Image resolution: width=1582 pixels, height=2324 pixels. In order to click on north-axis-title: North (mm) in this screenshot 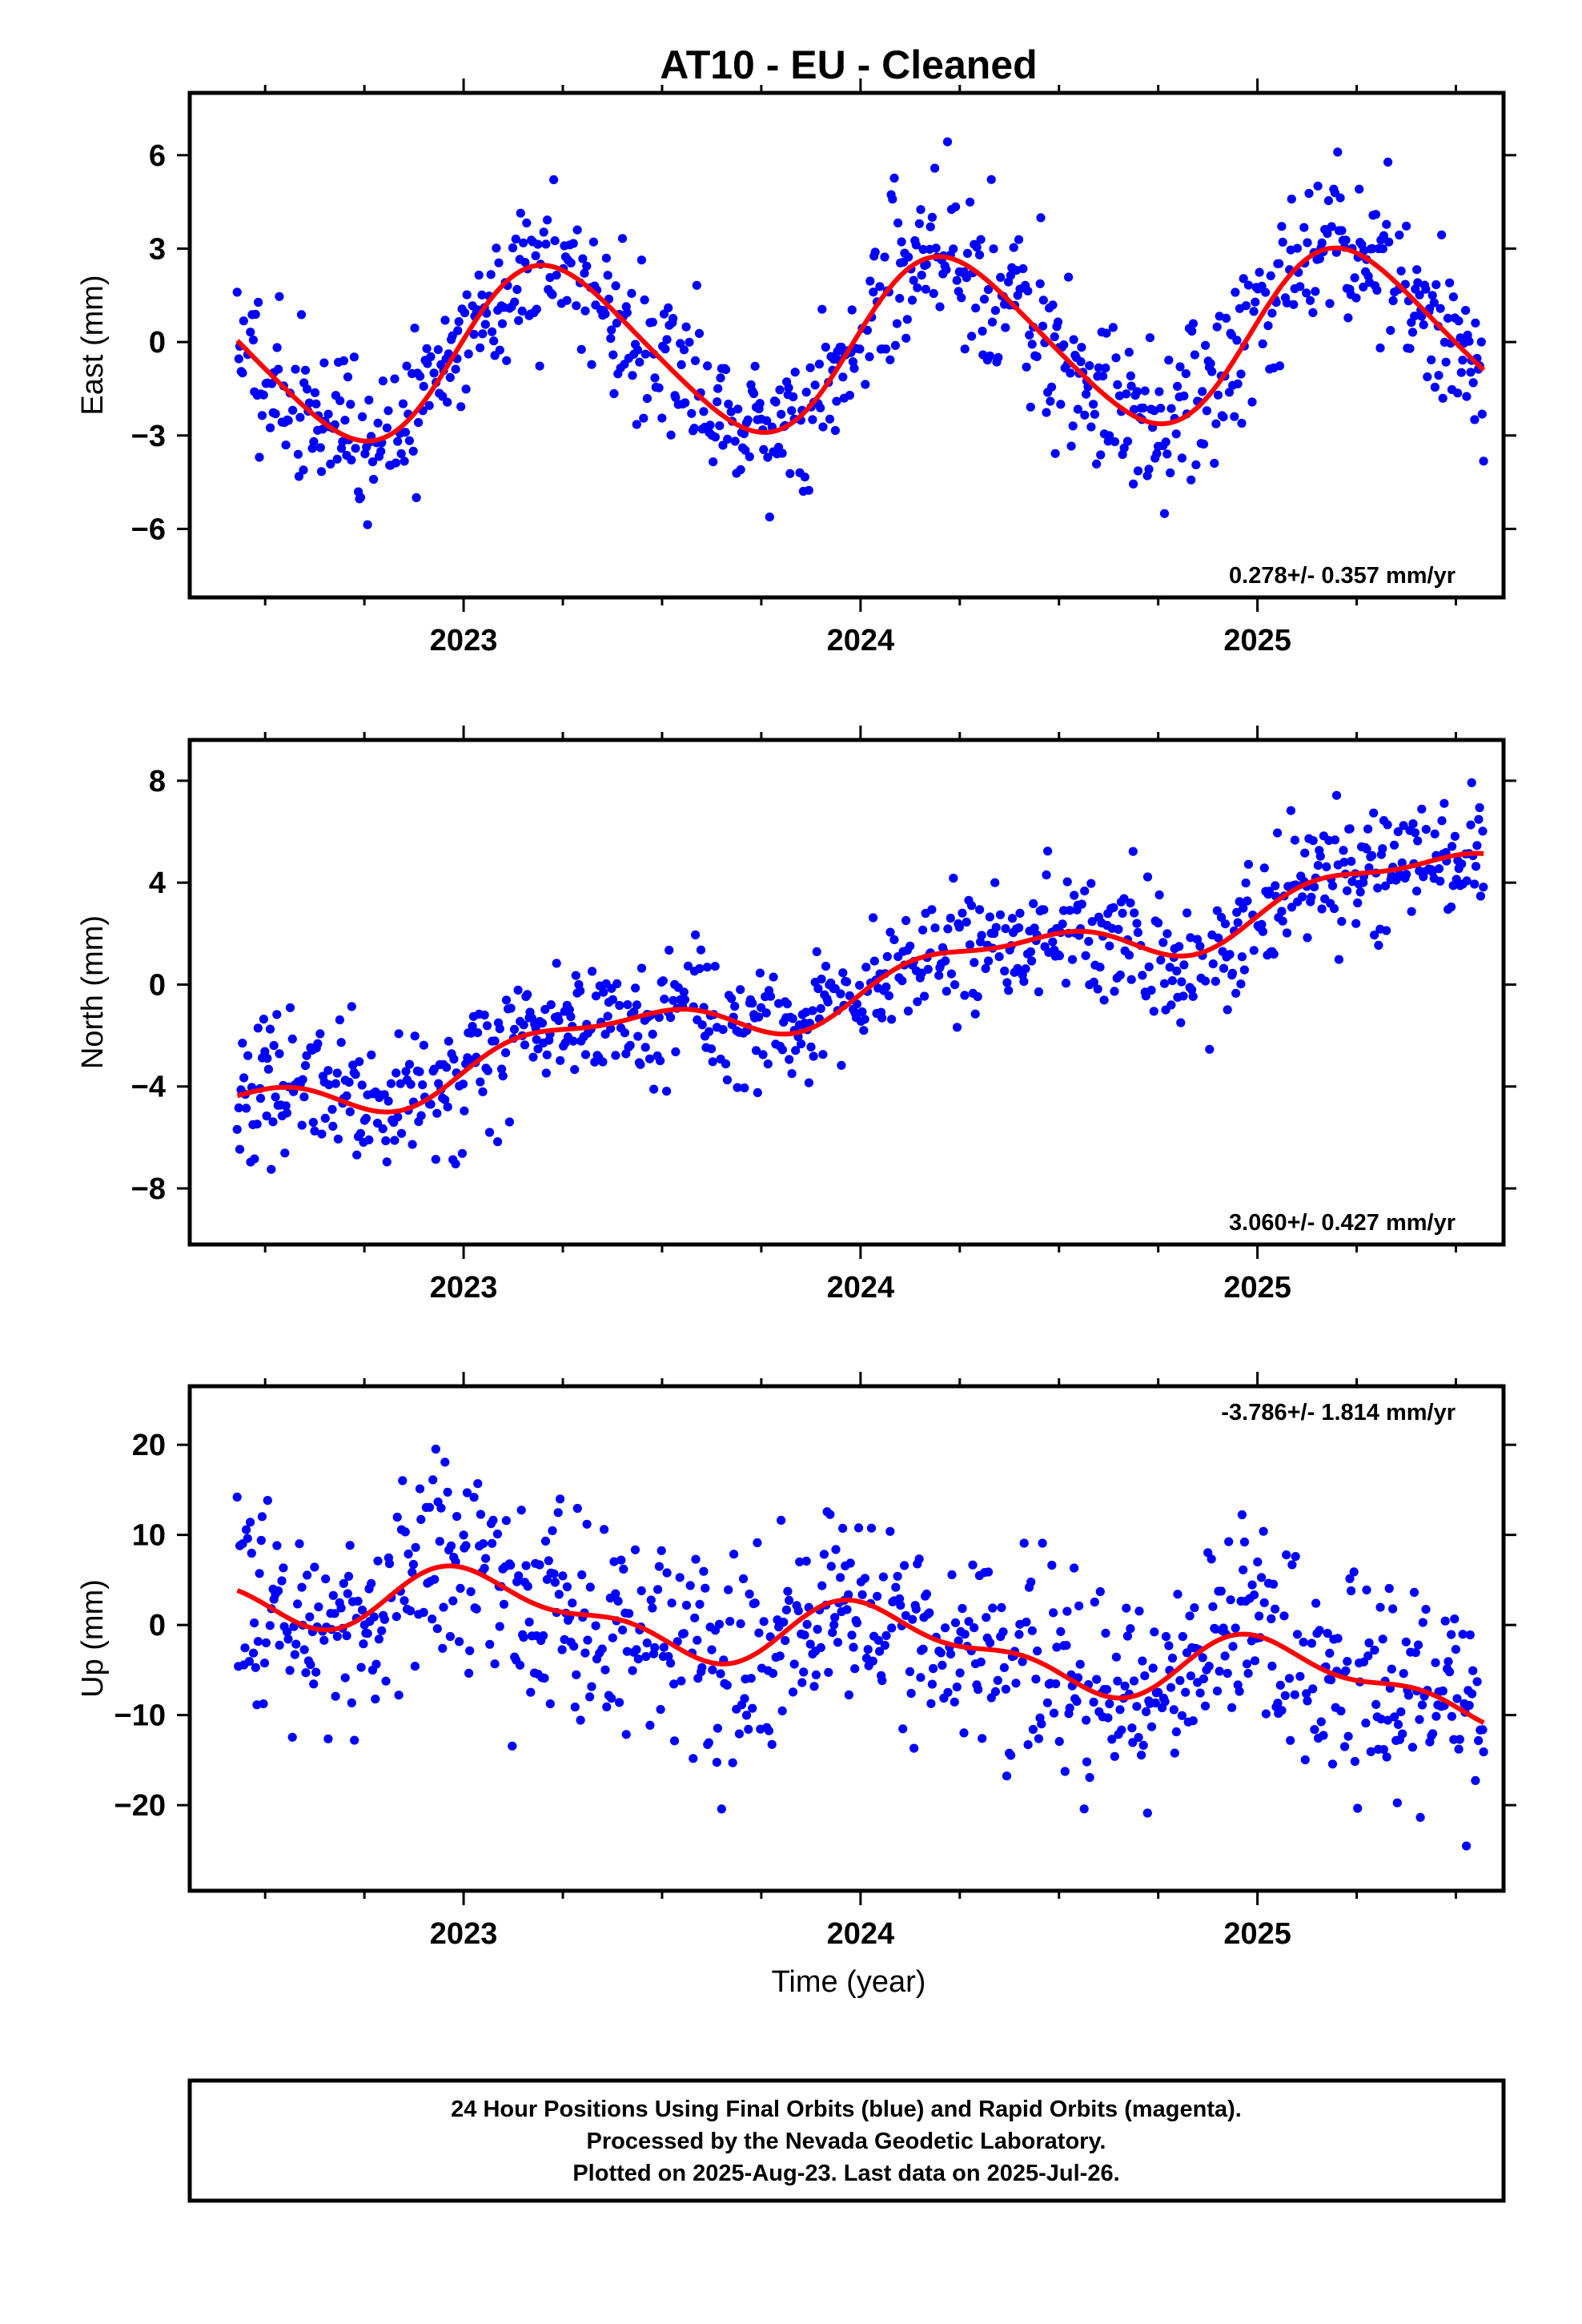, I will do `click(93, 992)`.